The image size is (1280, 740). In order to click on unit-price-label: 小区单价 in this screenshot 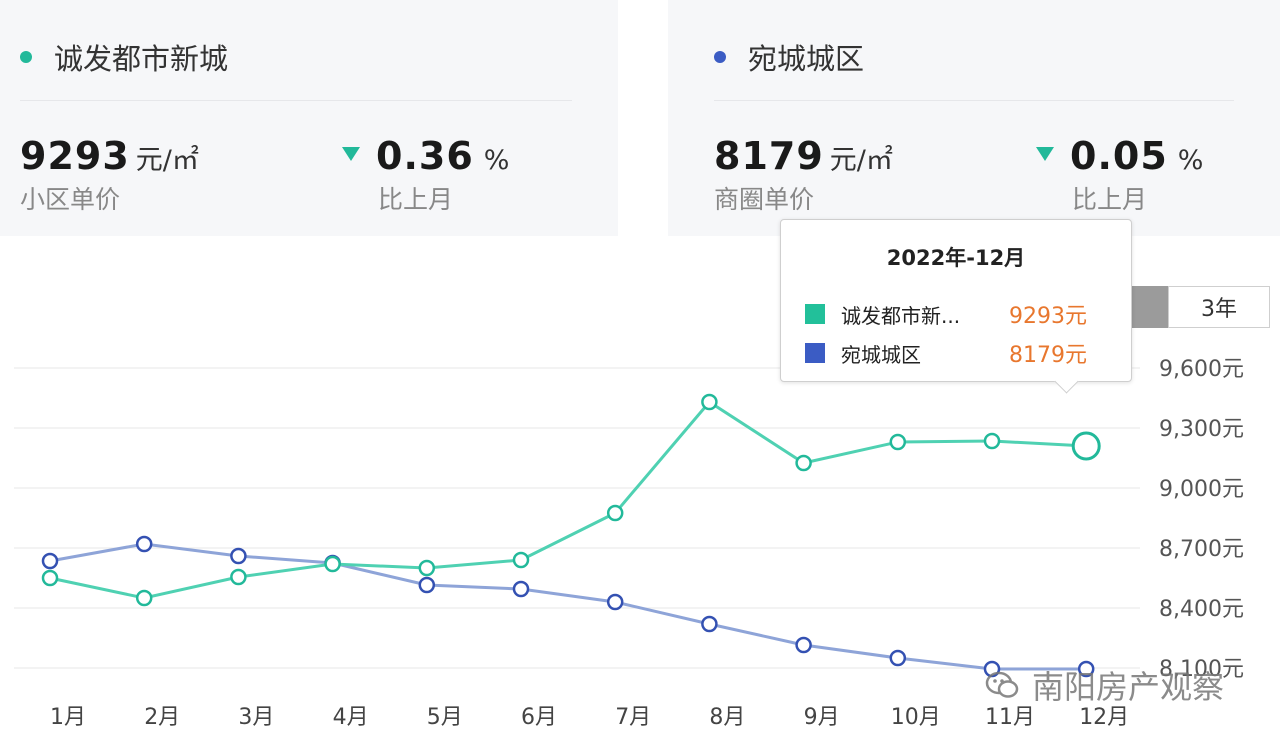, I will do `click(70, 199)`.